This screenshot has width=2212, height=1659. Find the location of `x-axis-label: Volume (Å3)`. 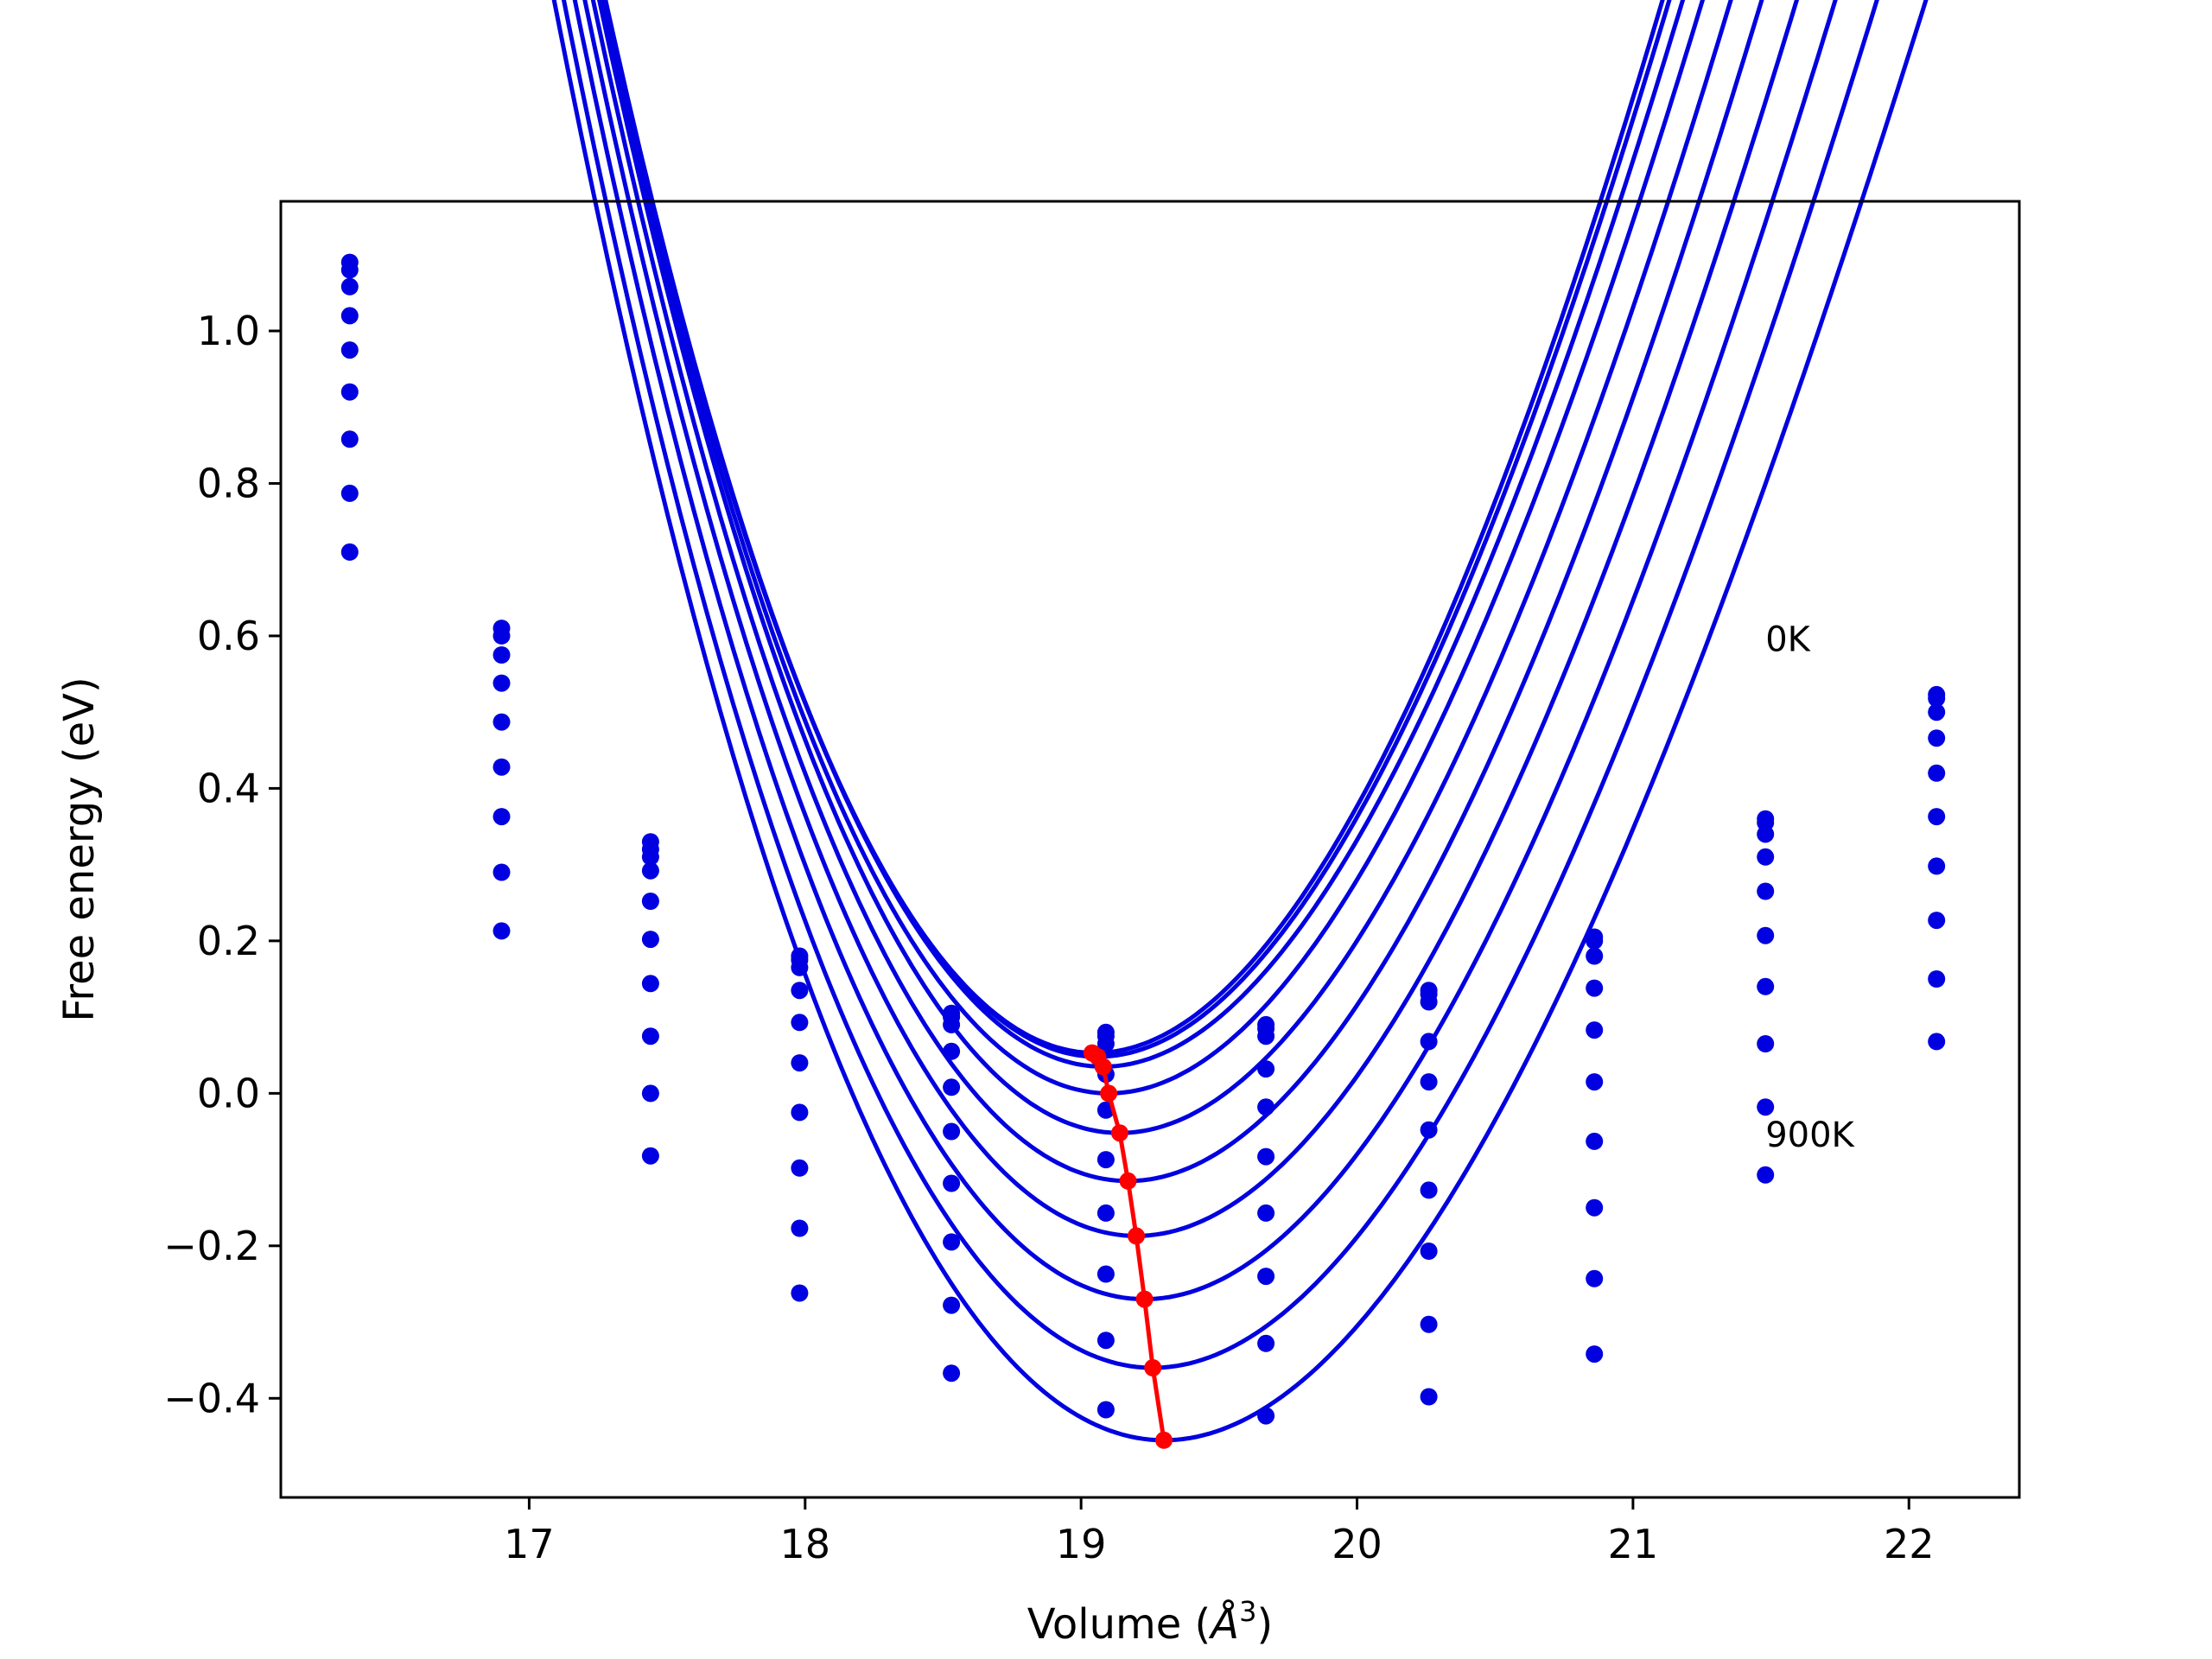

x-axis-label: Volume (Å3) is located at coordinates (1150, 1622).